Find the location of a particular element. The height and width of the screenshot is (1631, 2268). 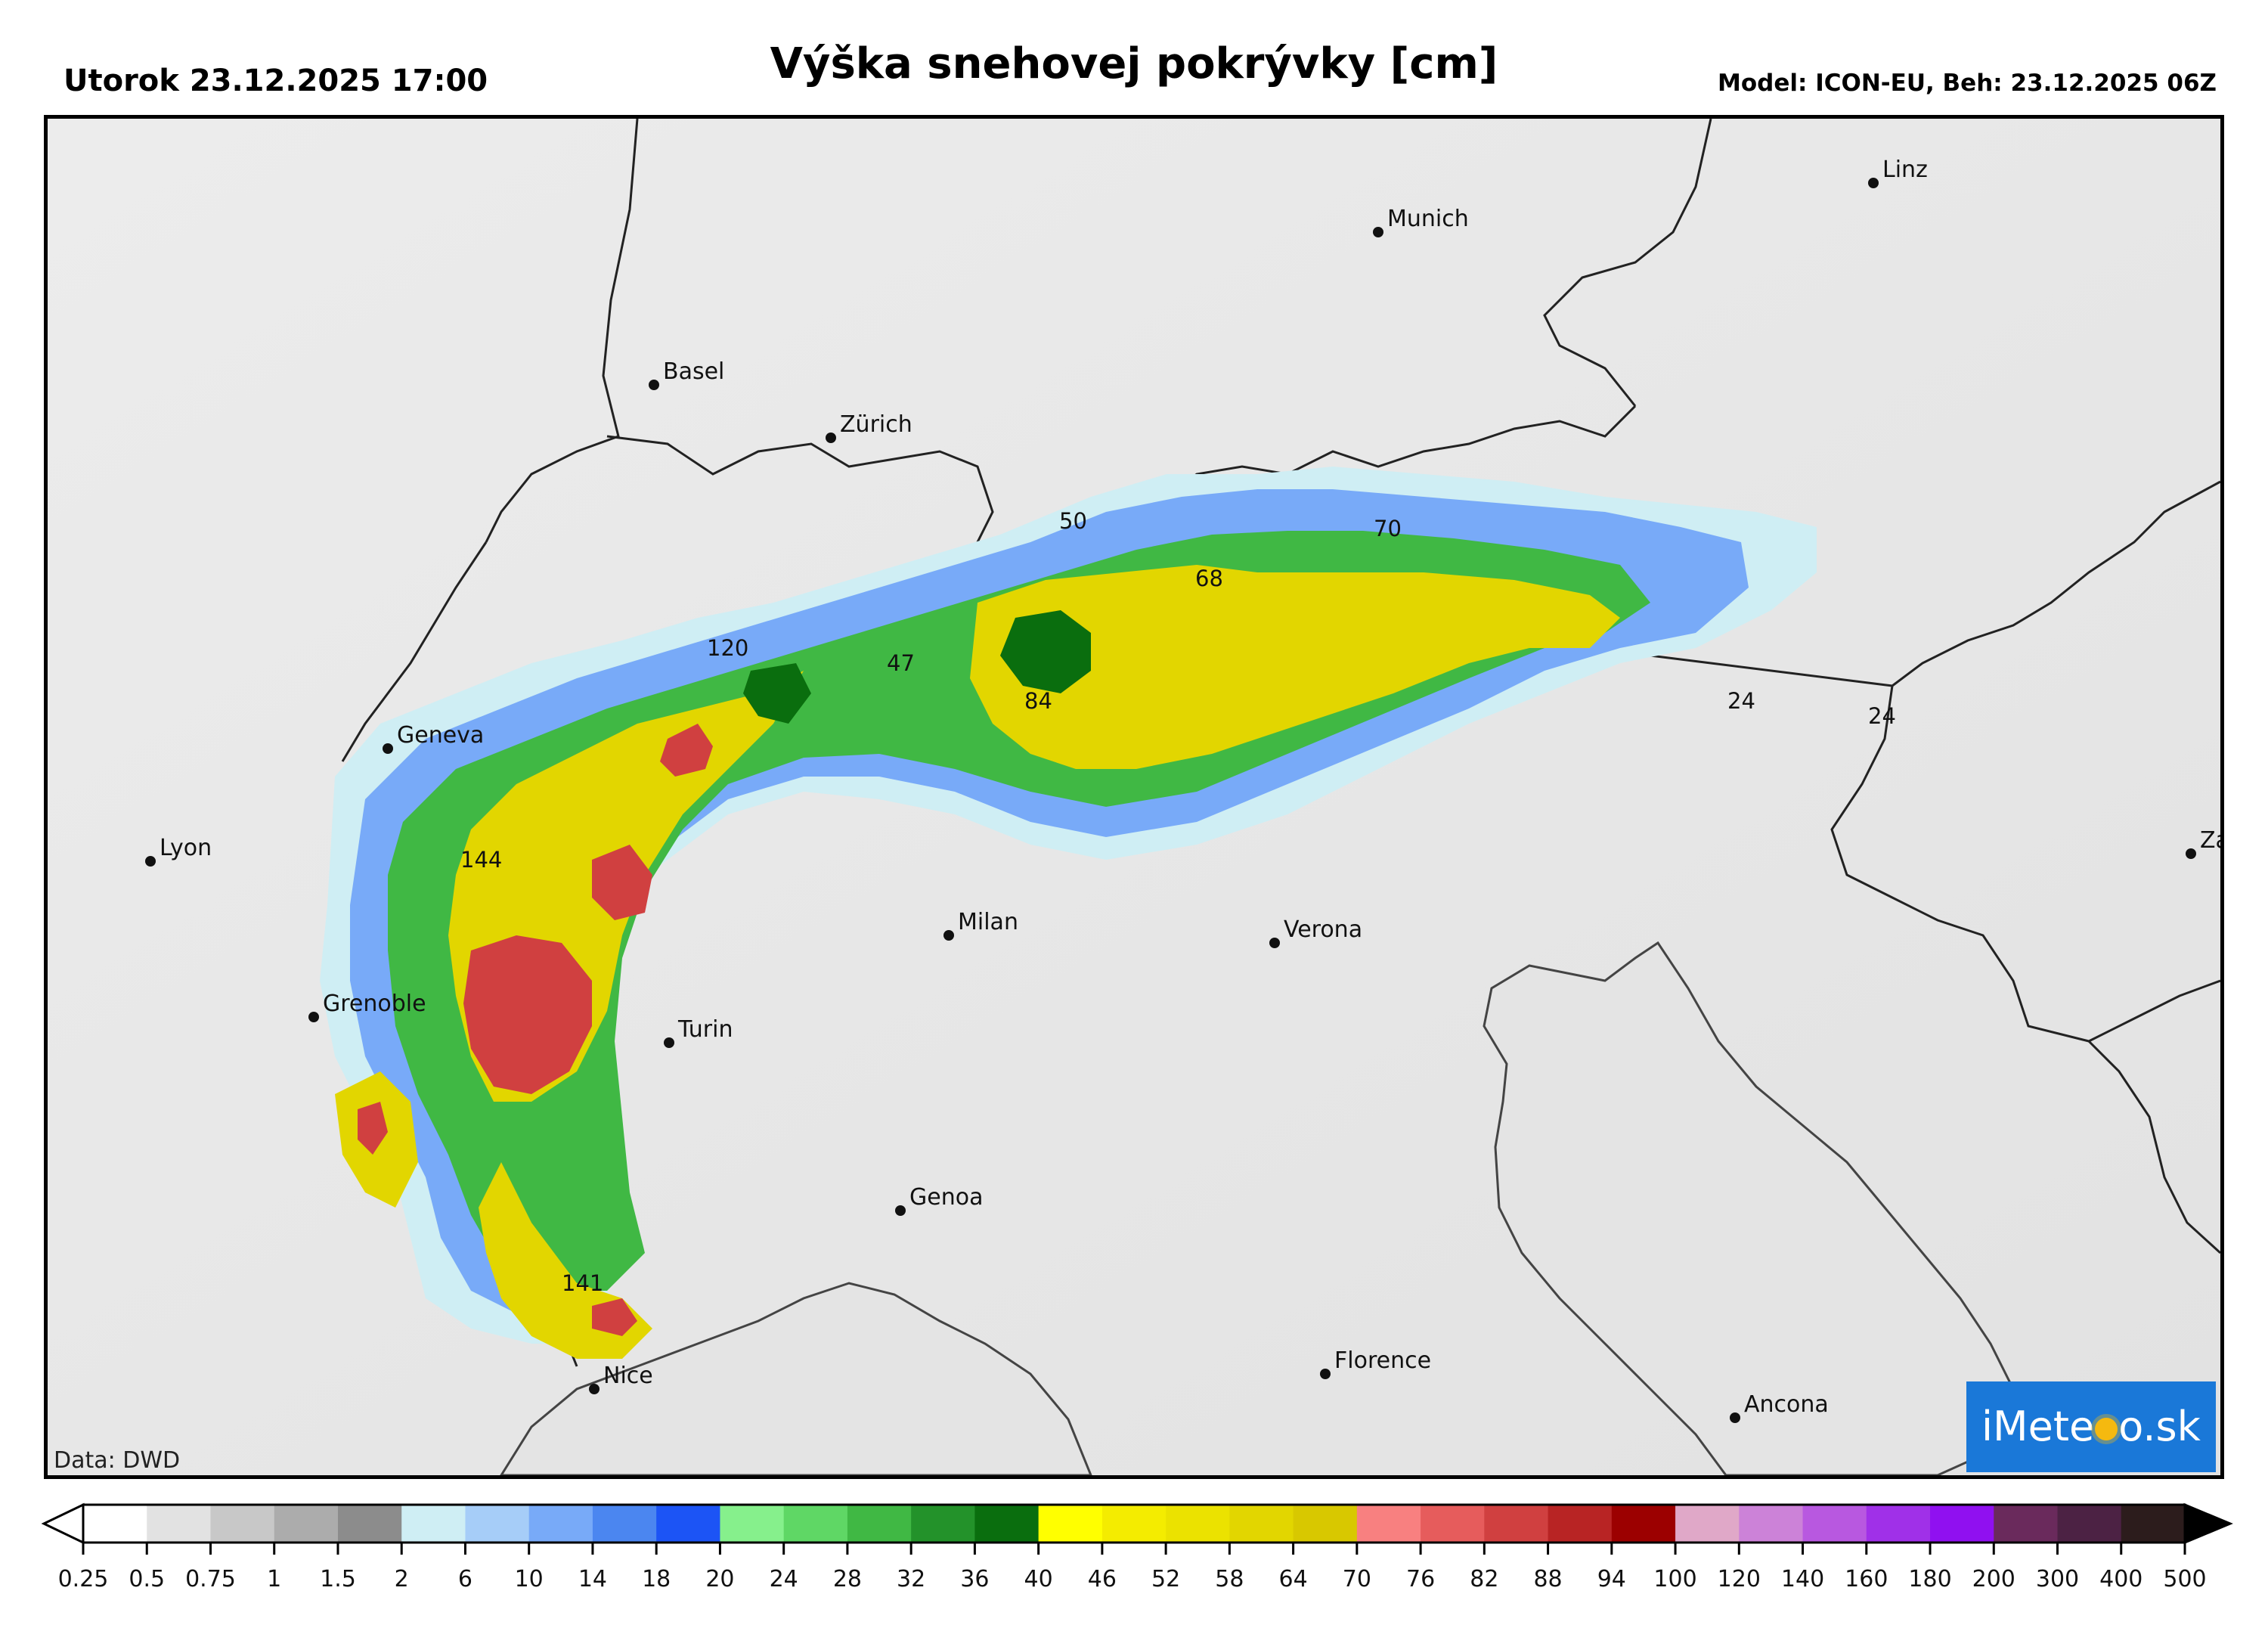

colorbar-tick-label: 0.25 is located at coordinates (83, 1579).